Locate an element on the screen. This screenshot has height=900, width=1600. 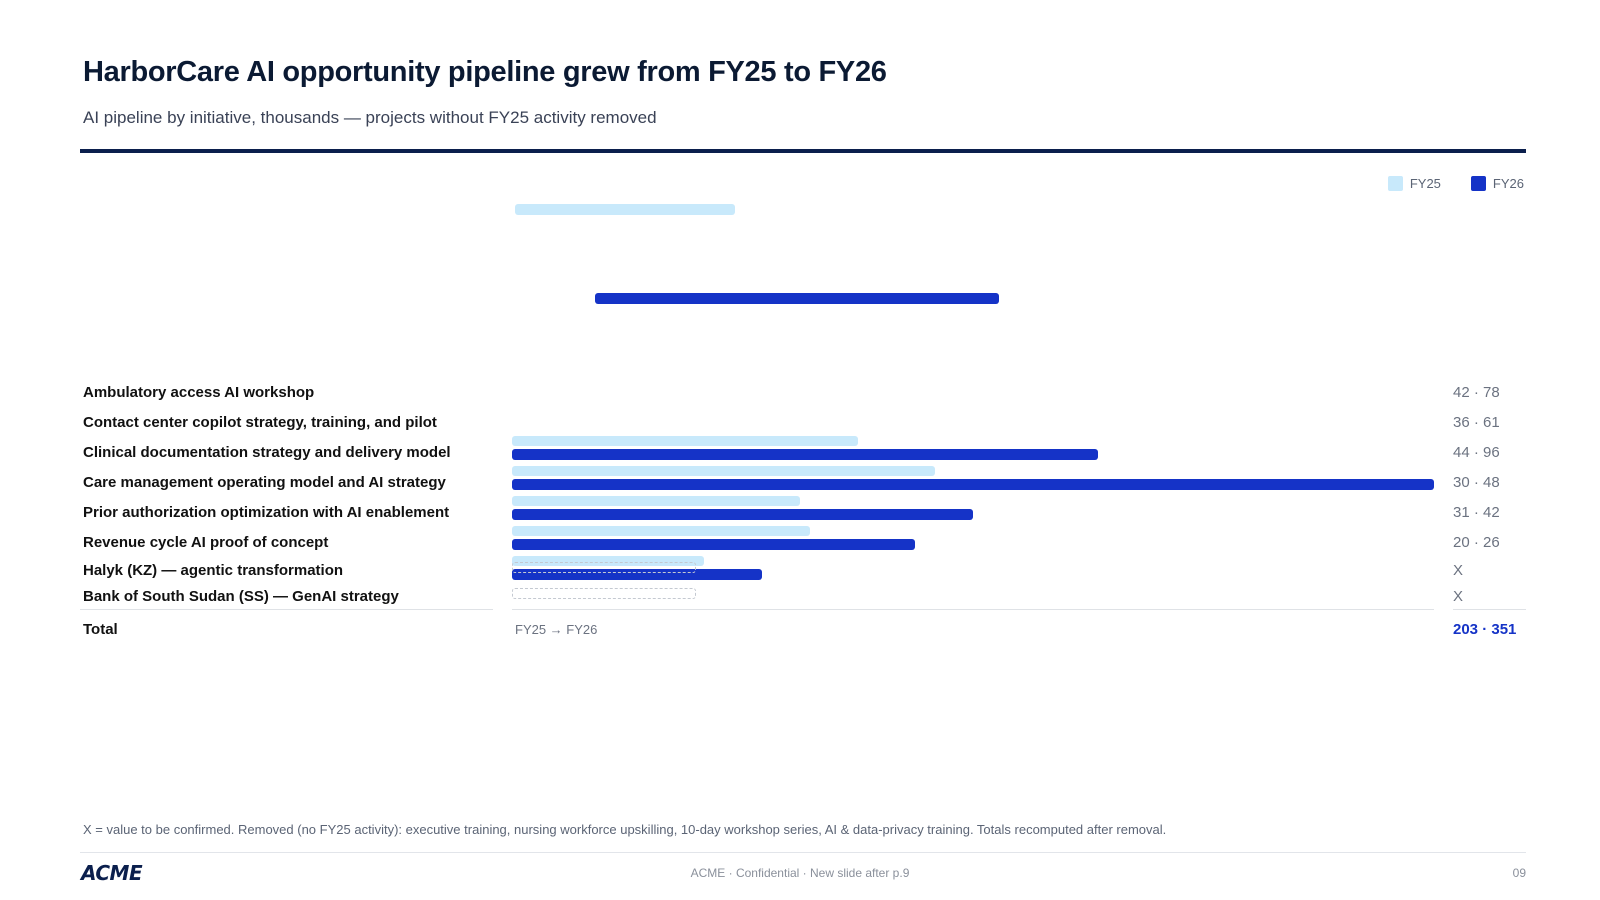
row-label: Ambulatory access AI workshop is located at coordinates (199, 392).